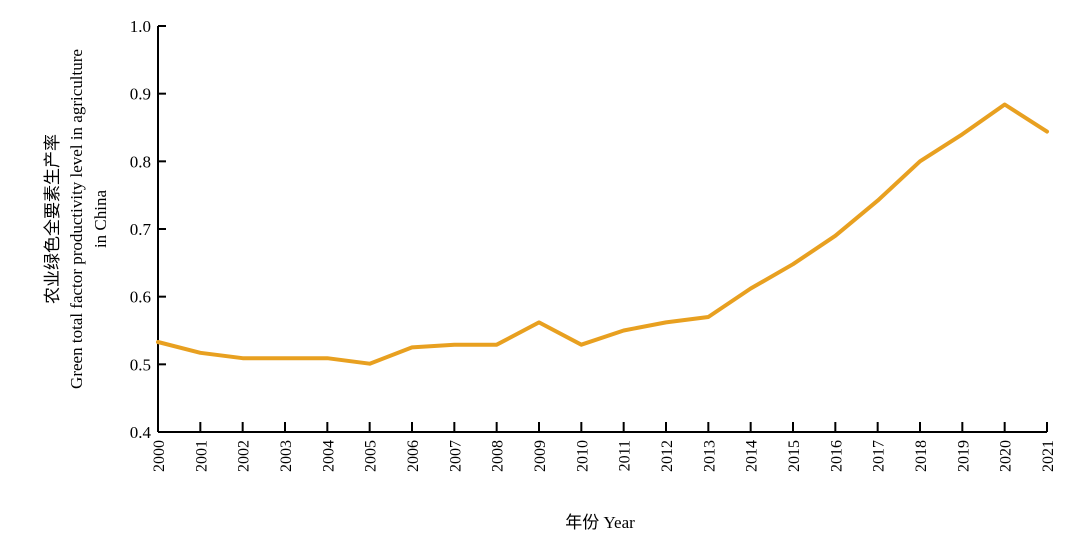 This screenshot has width=1089, height=547. I want to click on x-tick-label: 2005, so click(371, 456).